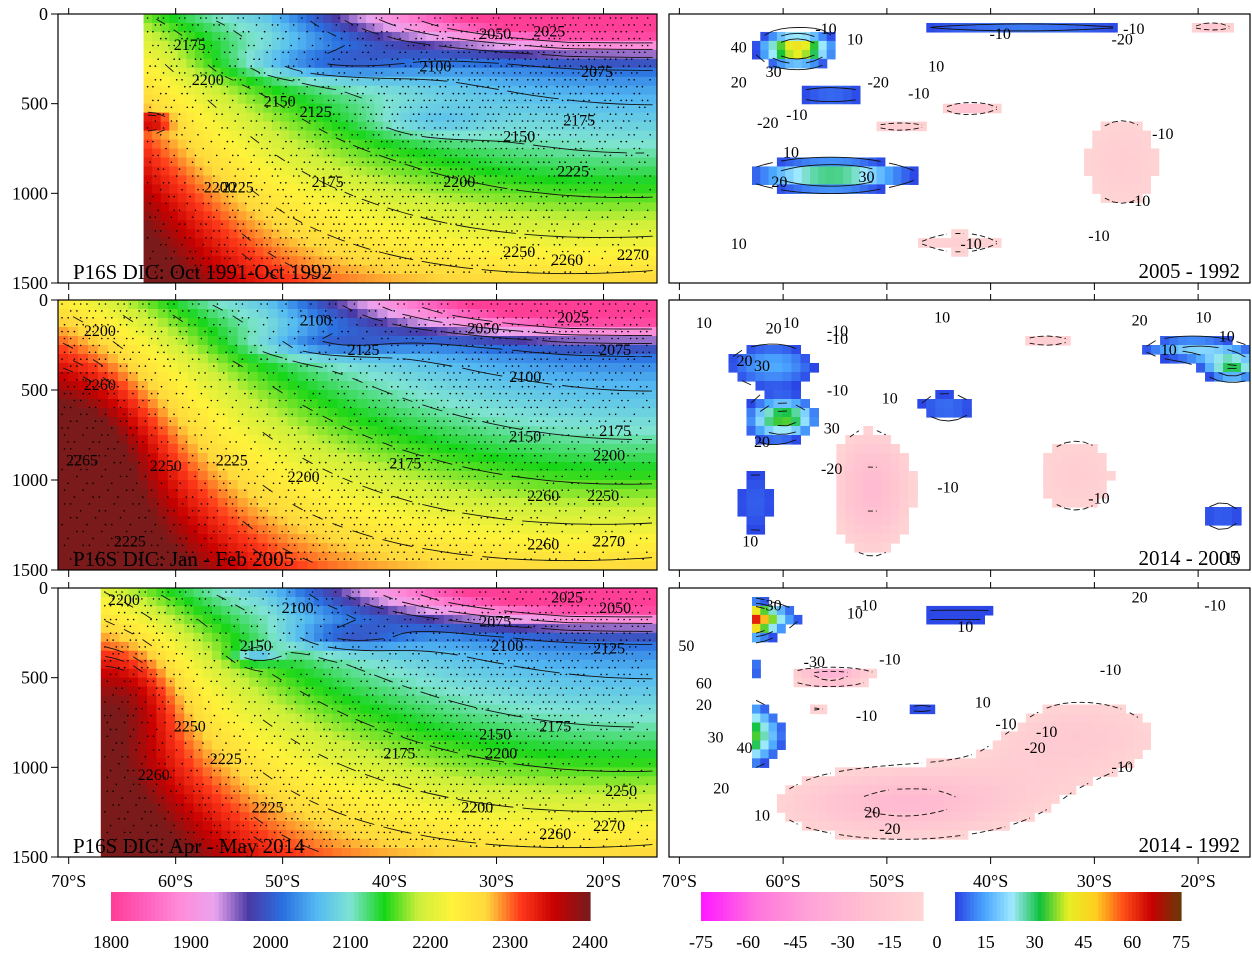 This screenshot has height=954, width=1252. I want to click on colorbar-tick-label: -60, so click(748, 942).